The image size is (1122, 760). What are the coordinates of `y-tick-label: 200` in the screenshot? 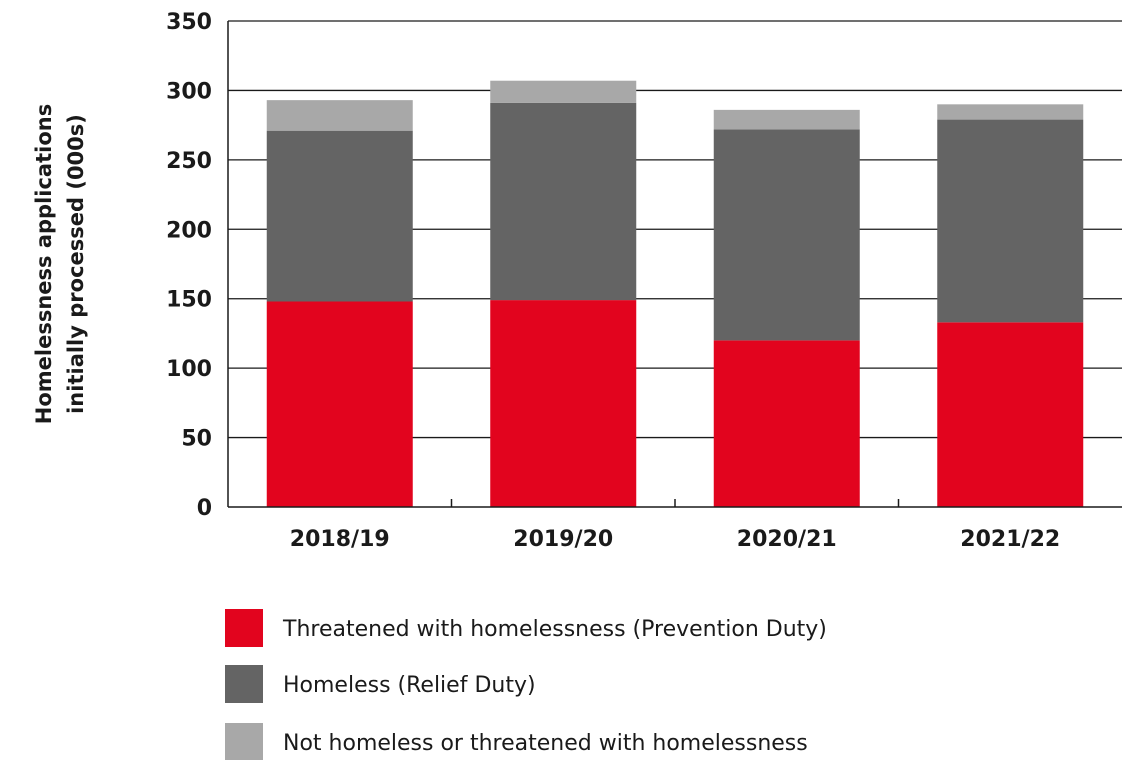 It's located at (189, 230).